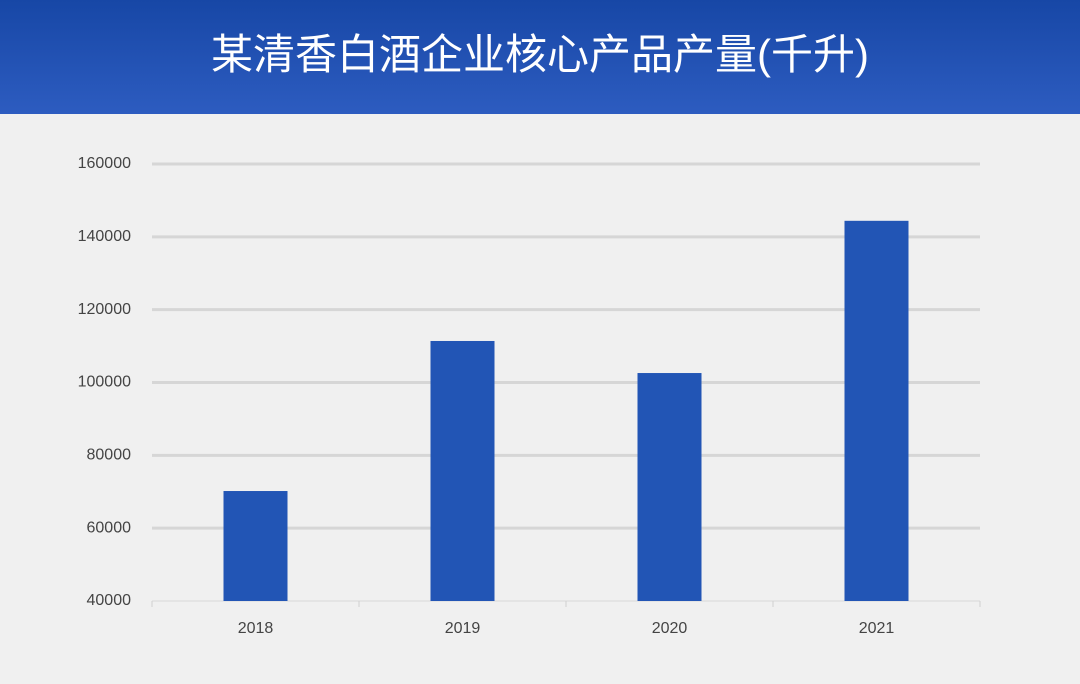 The image size is (1080, 684). What do you see at coordinates (463, 628) in the screenshot?
I see `x-tick-label: 2019` at bounding box center [463, 628].